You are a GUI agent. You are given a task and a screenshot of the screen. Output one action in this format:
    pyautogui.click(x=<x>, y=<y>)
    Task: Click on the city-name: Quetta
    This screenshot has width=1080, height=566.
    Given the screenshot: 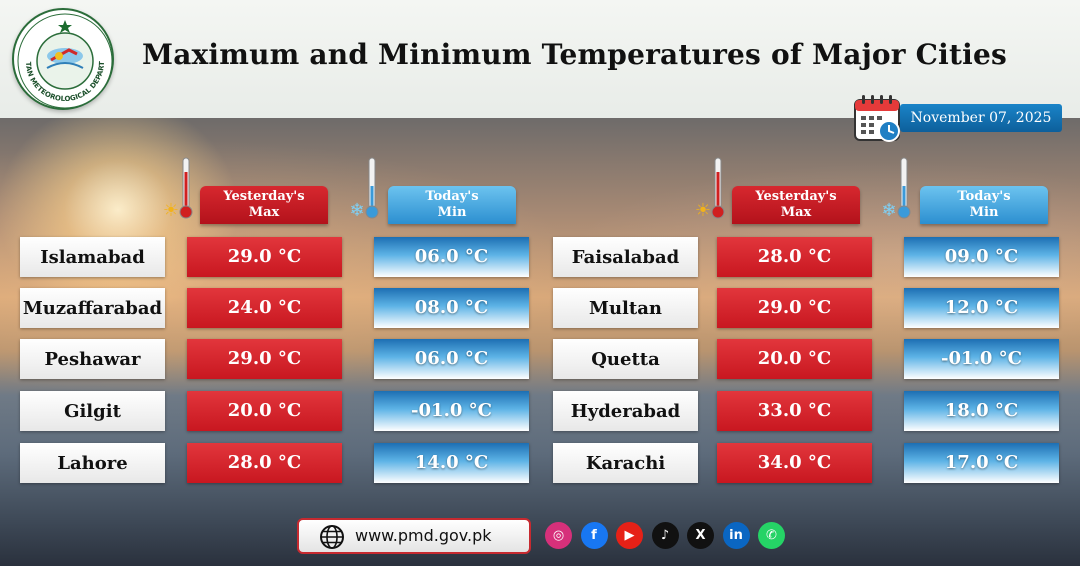 What is the action you would take?
    pyautogui.click(x=625, y=359)
    